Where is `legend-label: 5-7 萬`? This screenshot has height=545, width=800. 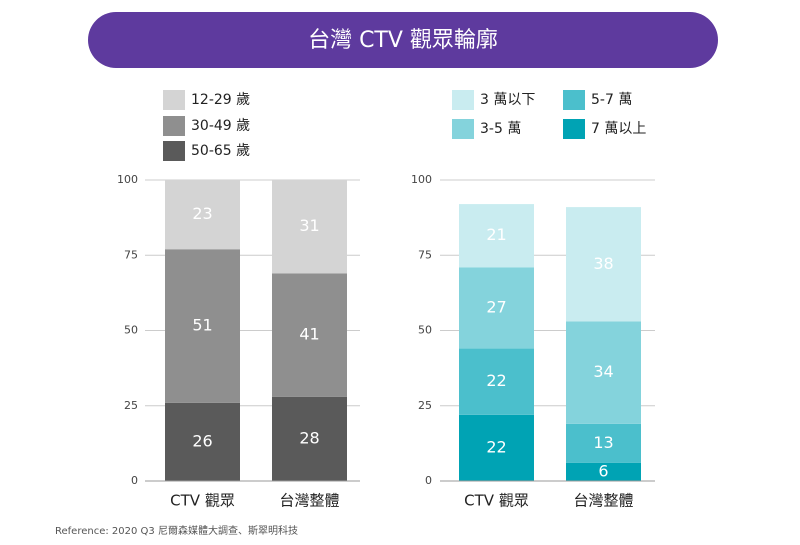
legend-label: 5-7 萬 is located at coordinates (611, 100).